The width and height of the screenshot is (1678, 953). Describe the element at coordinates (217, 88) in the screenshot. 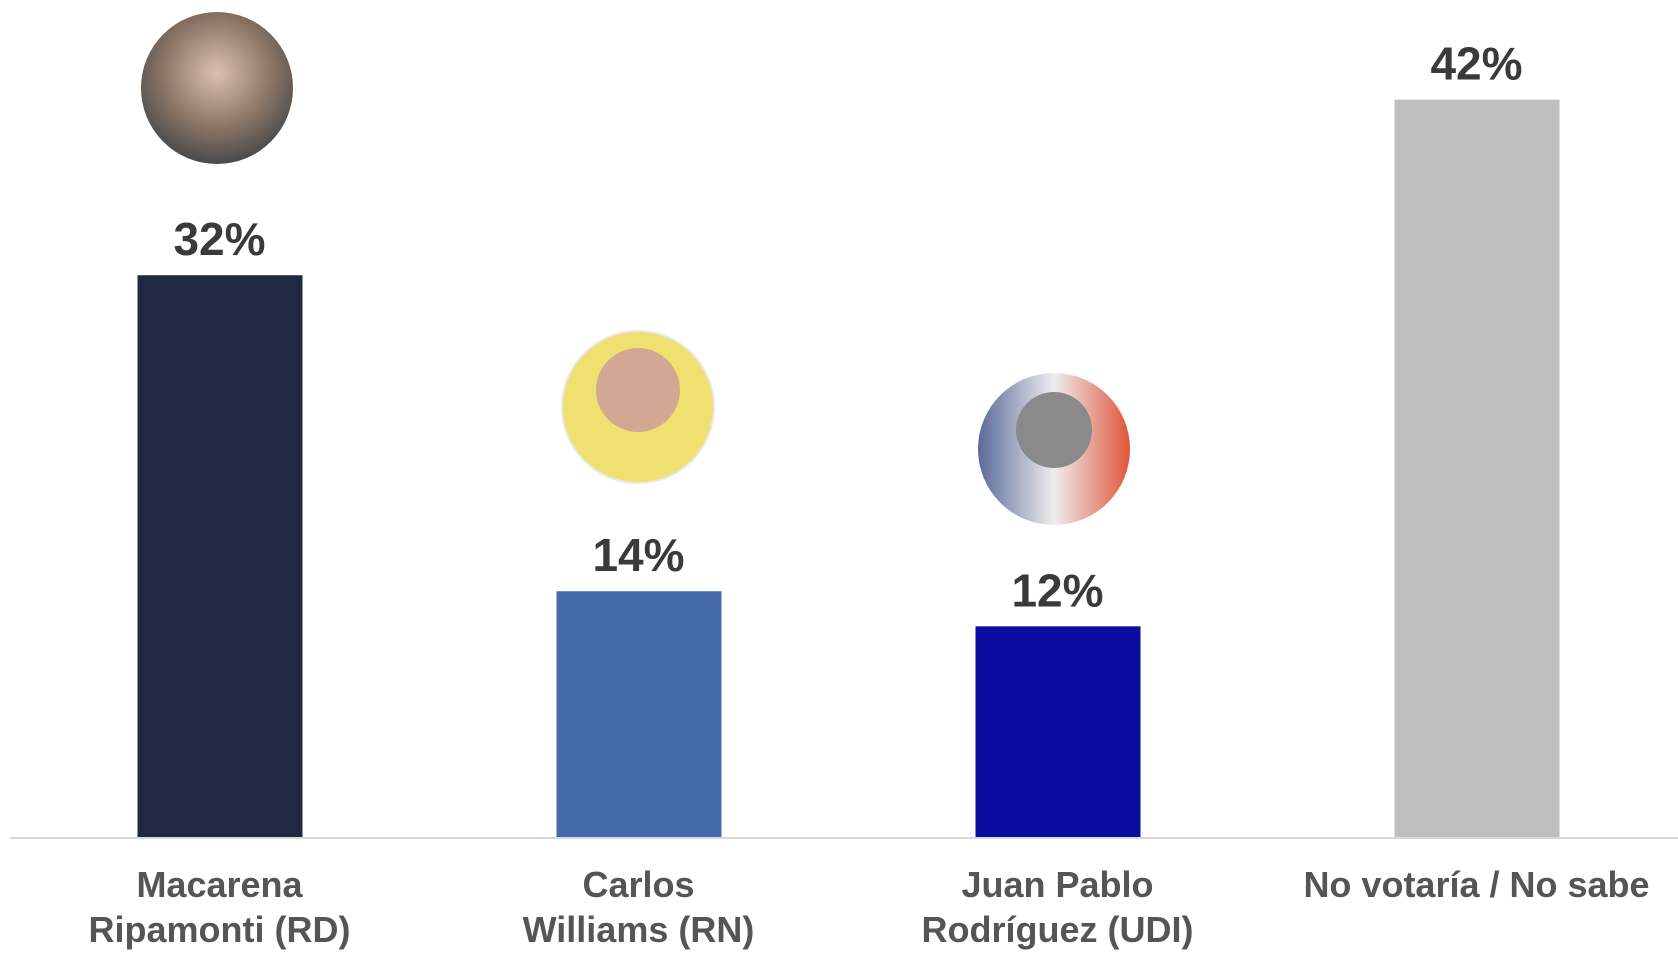

I see `candidate-photo` at that location.